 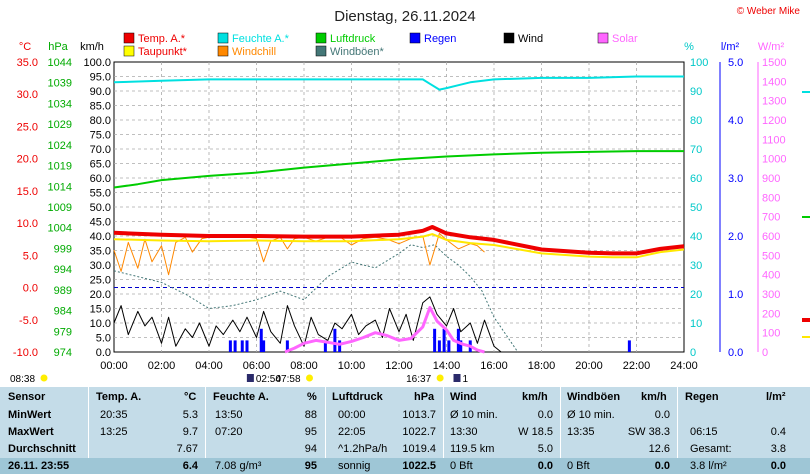 I want to click on wind-tick: 70.0, so click(x=100, y=150).